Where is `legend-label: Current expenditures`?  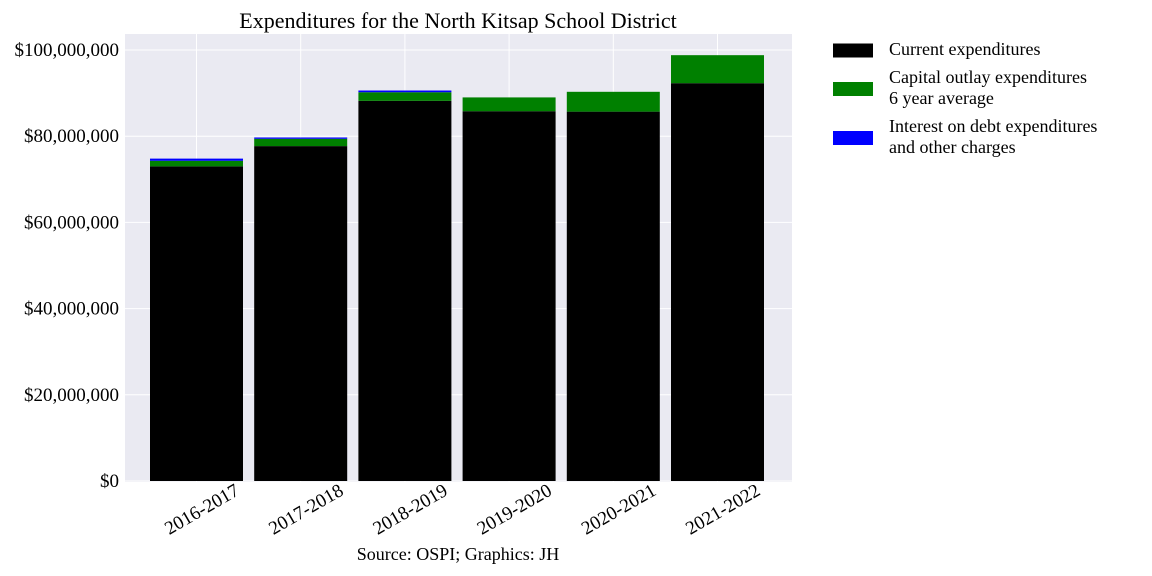 legend-label: Current expenditures is located at coordinates (964, 49).